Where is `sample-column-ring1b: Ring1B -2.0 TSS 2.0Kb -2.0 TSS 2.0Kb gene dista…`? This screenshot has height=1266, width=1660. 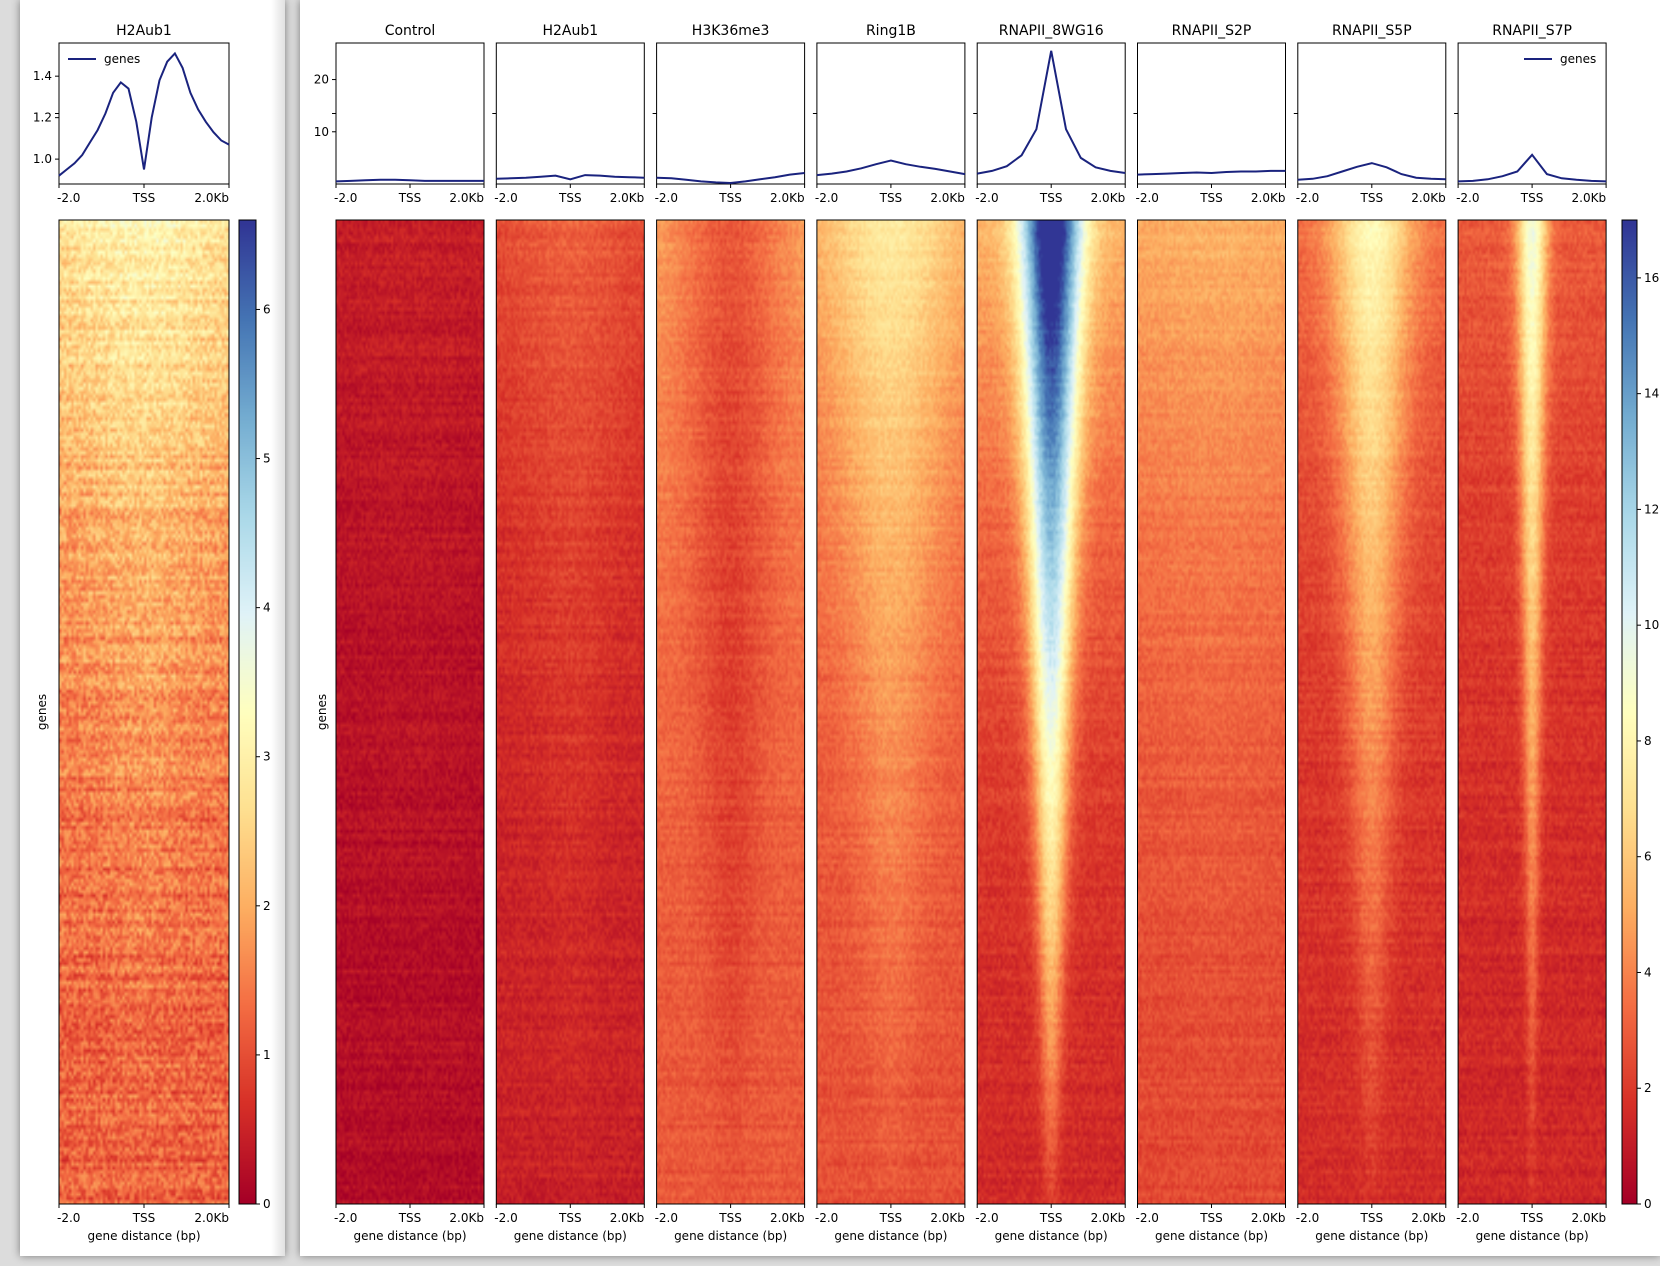
sample-column-ring1b: Ring1B -2.0 TSS 2.0Kb -2.0 TSS 2.0Kb gene dista… is located at coordinates (889, 633).